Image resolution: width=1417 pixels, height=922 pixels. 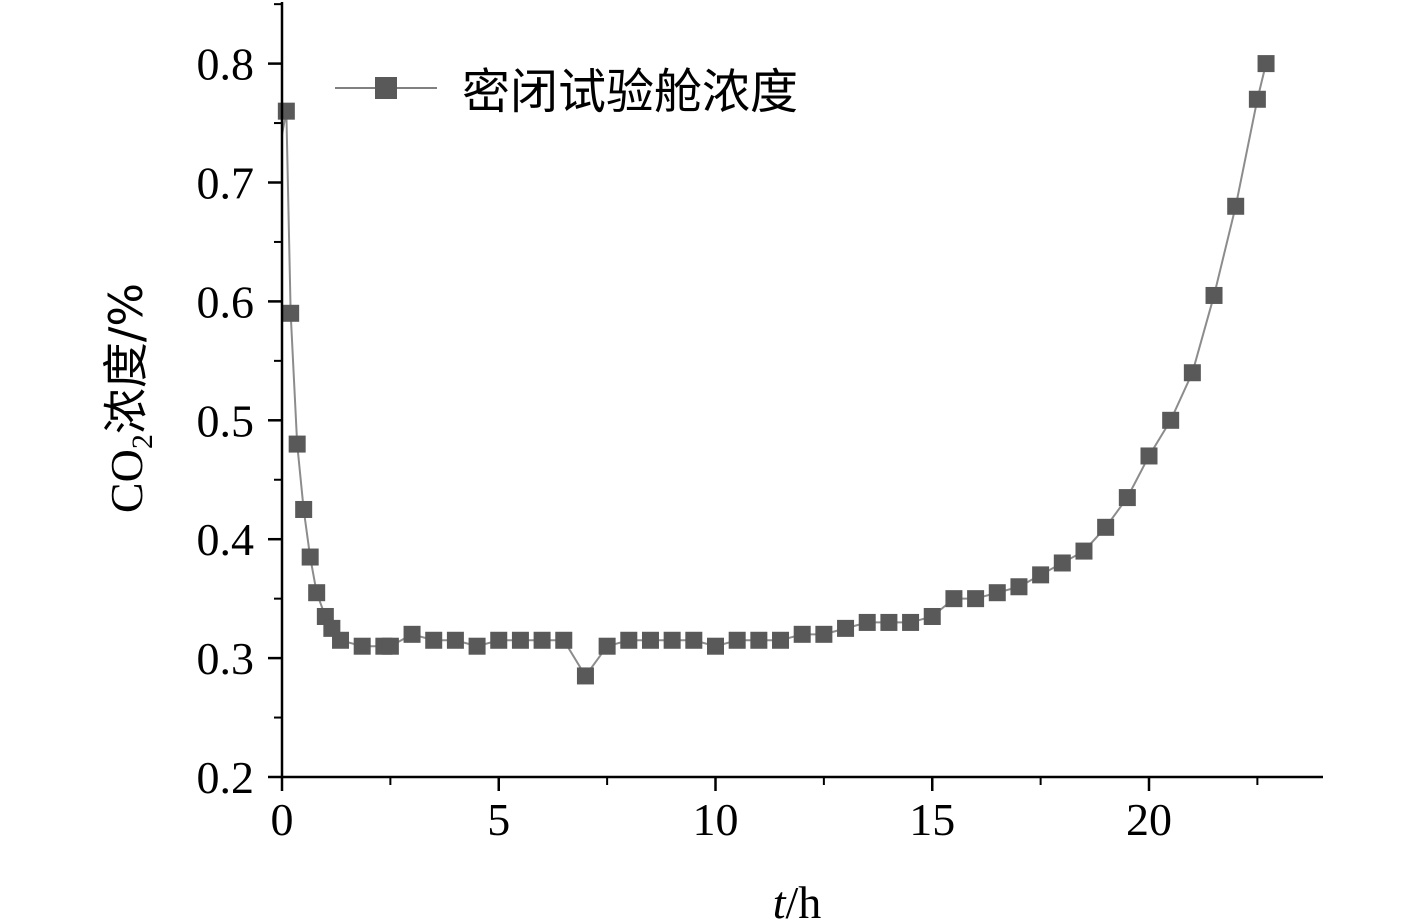 I want to click on legend: 密闭试验舱浓度, so click(x=566, y=92).